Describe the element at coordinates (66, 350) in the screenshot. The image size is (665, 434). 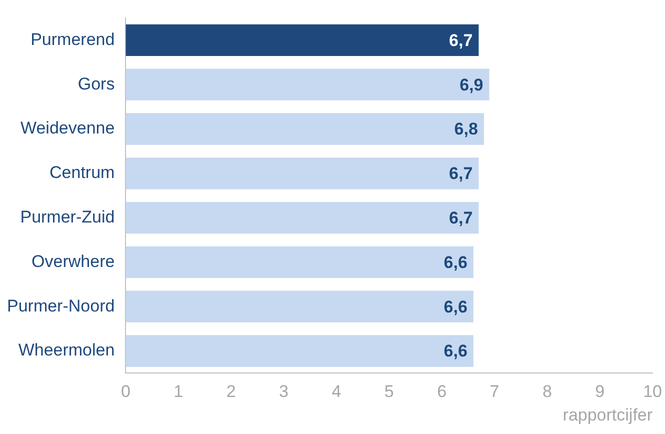
I see `y-tick-label: Wheermolen` at that location.